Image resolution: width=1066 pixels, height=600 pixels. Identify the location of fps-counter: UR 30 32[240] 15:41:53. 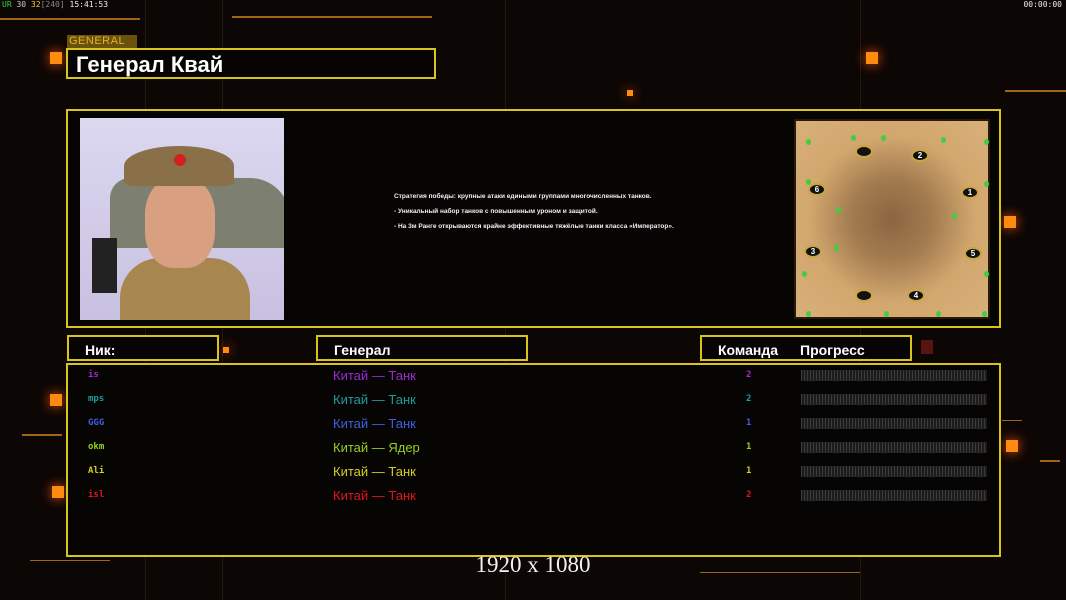
(55, 4).